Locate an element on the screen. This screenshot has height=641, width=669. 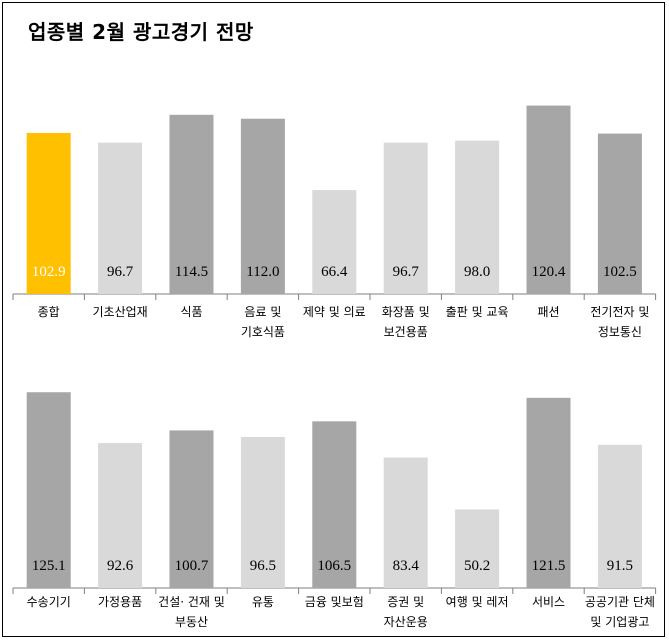
data-label: 112.0 is located at coordinates (262, 272).